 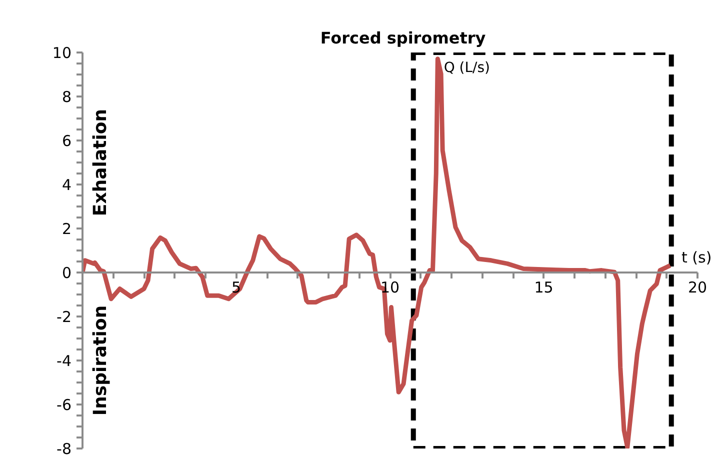 What do you see at coordinates (67, 273) in the screenshot?
I see `y-tick-label: 0` at bounding box center [67, 273].